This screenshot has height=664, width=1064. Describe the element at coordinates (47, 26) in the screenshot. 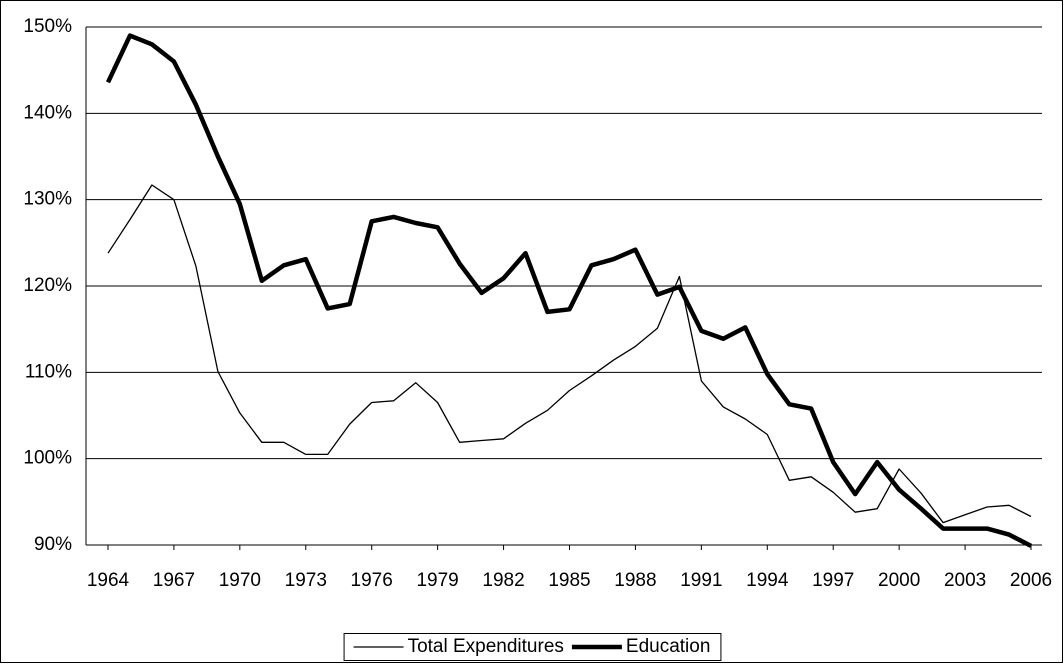

I see `y-tick-label: 150%` at that location.